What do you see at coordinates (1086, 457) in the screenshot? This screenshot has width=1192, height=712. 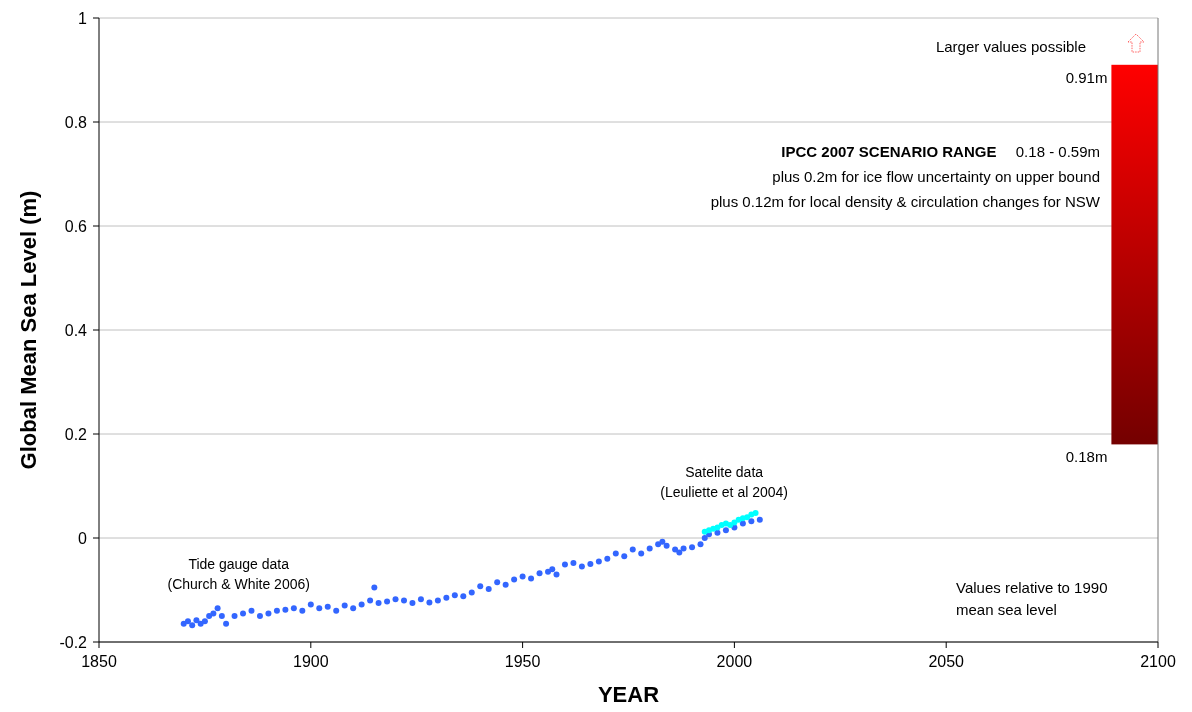 I see `annotation: 0.18m` at bounding box center [1086, 457].